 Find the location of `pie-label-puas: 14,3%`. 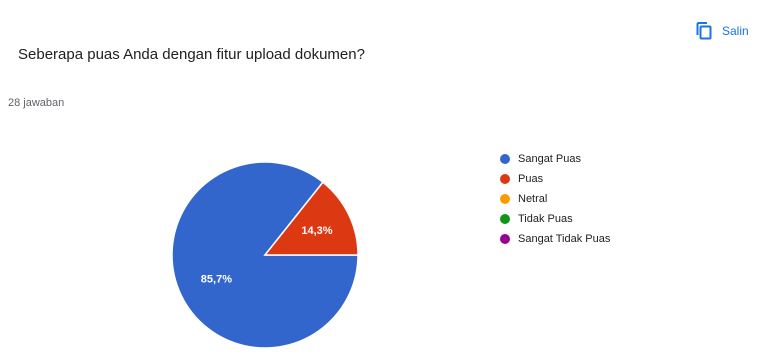

pie-label-puas: 14,3% is located at coordinates (316, 231).